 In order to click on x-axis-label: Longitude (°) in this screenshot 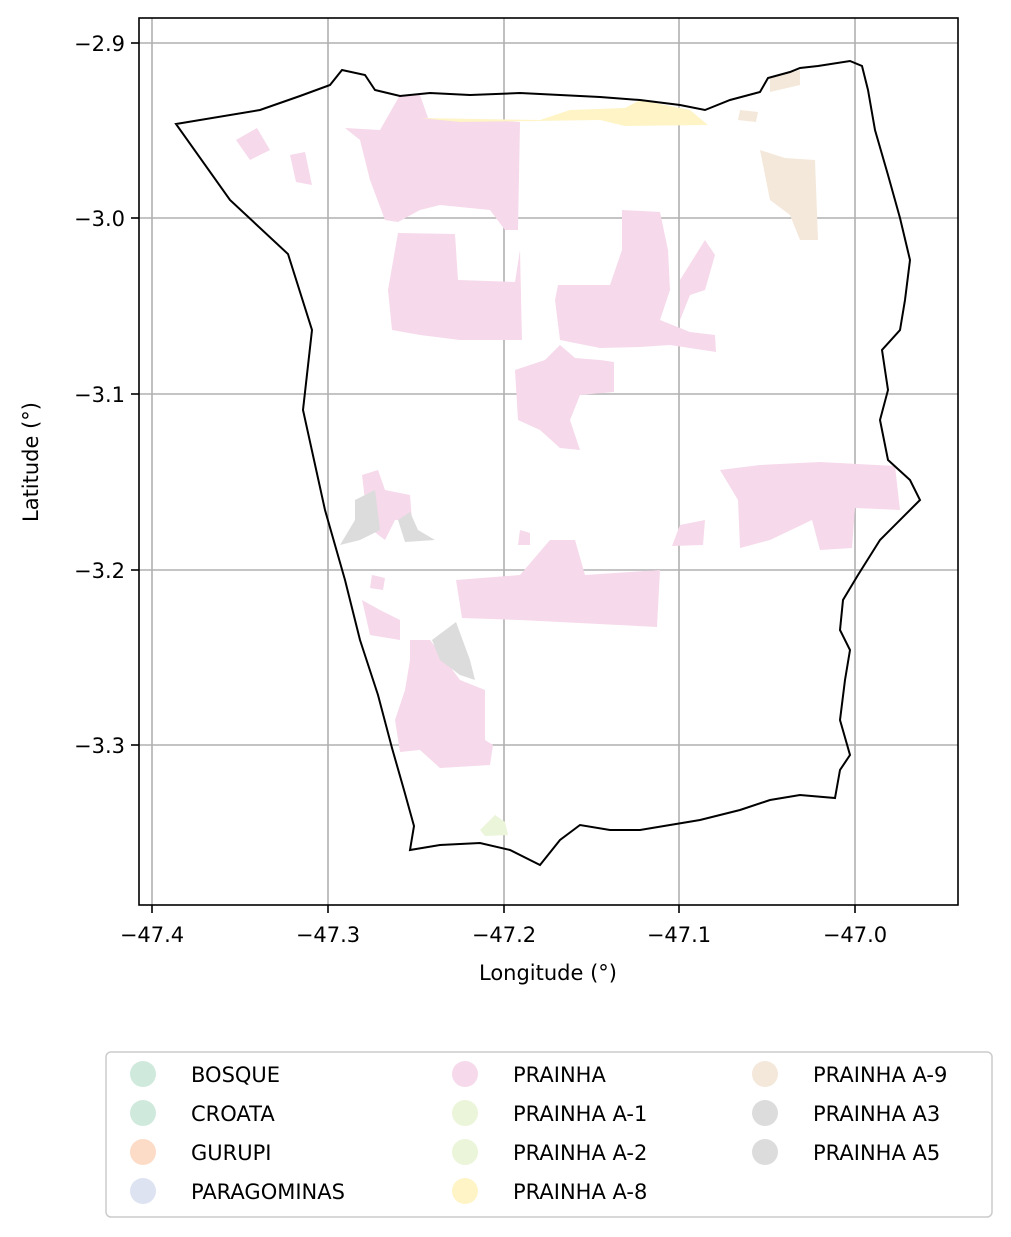, I will do `click(548, 973)`.